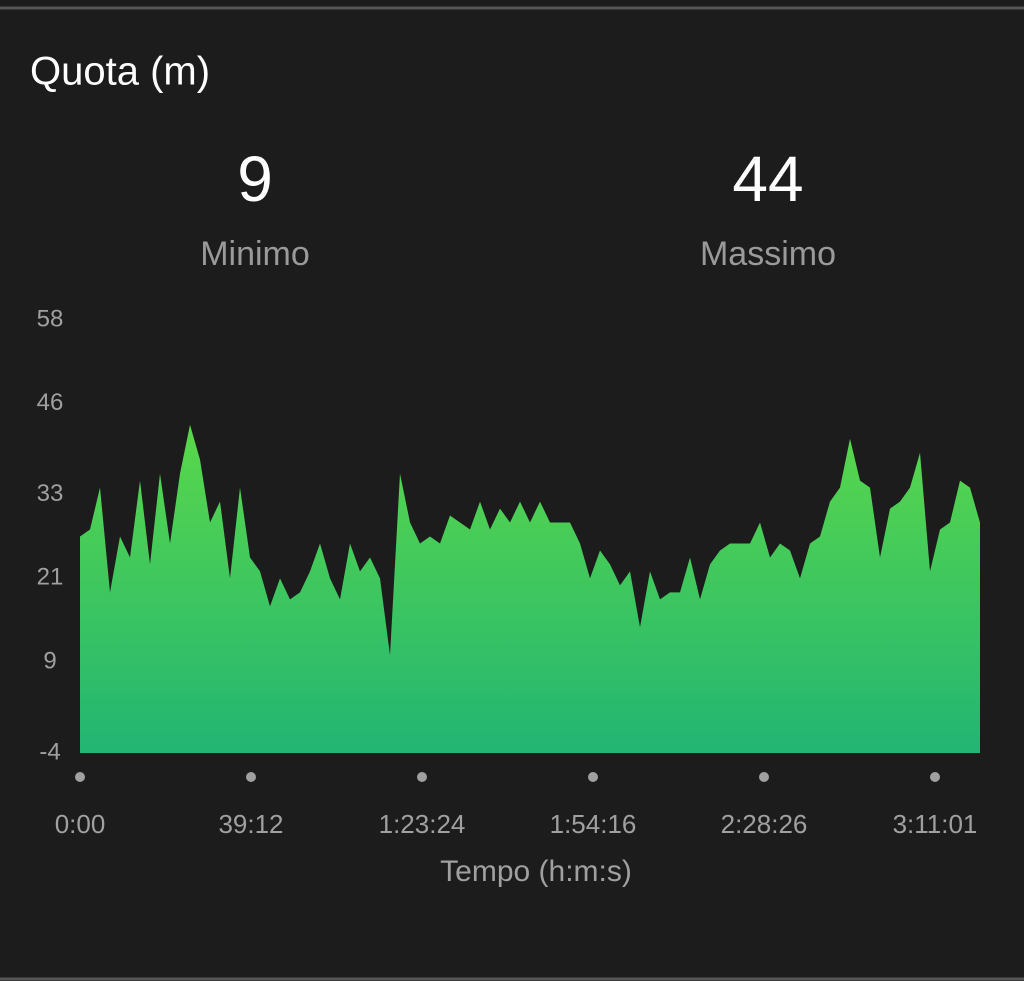  I want to click on y-tick-label: 46, so click(50, 402).